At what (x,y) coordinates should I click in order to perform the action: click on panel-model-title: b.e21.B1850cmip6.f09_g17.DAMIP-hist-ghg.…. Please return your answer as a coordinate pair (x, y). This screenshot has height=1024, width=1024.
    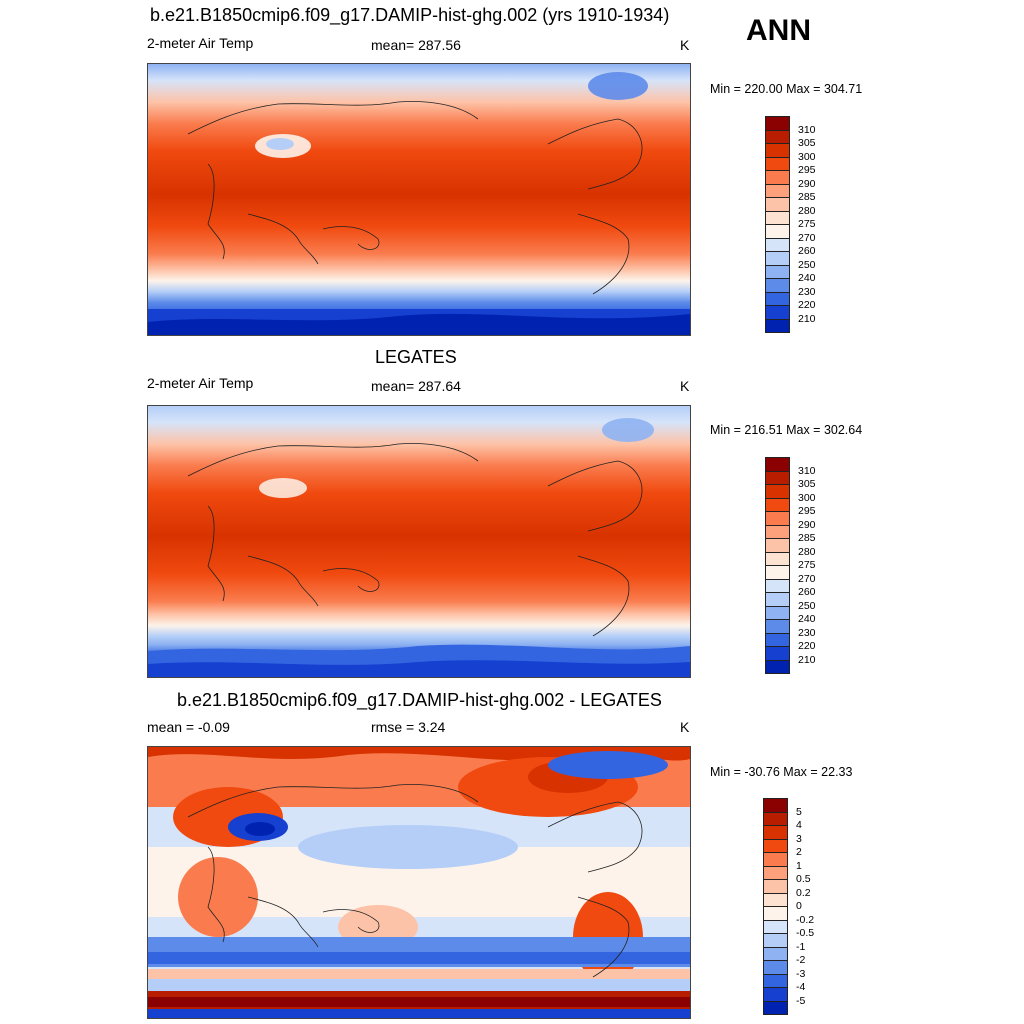
    Looking at the image, I should click on (410, 15).